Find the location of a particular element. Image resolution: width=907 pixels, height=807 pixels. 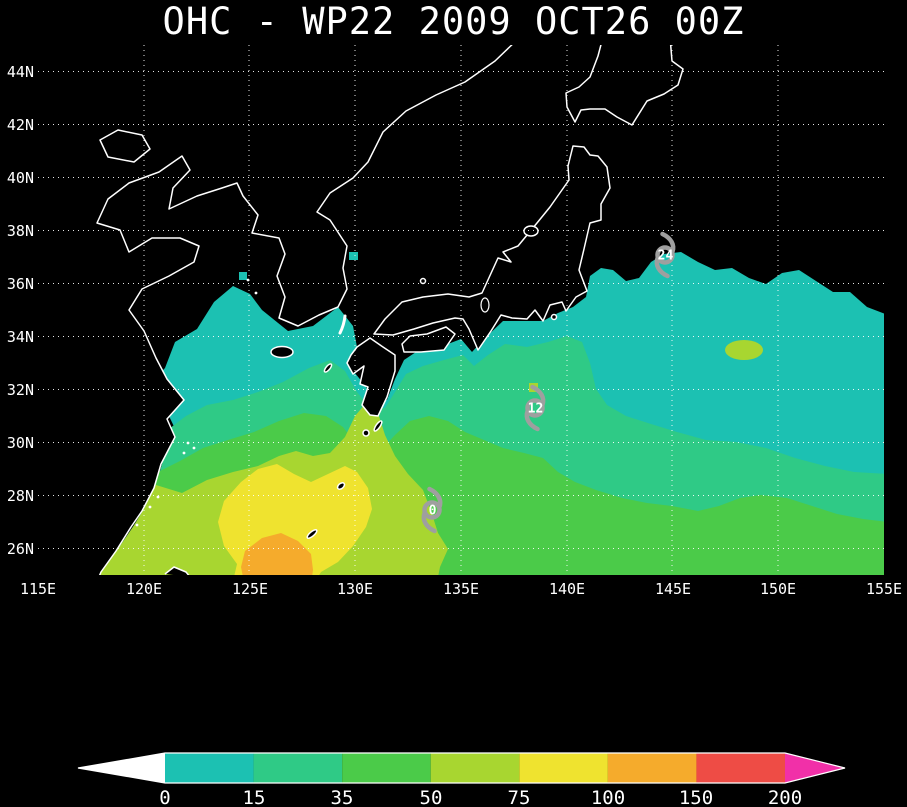

coast-taiwan-tip is located at coordinates (177, 570).